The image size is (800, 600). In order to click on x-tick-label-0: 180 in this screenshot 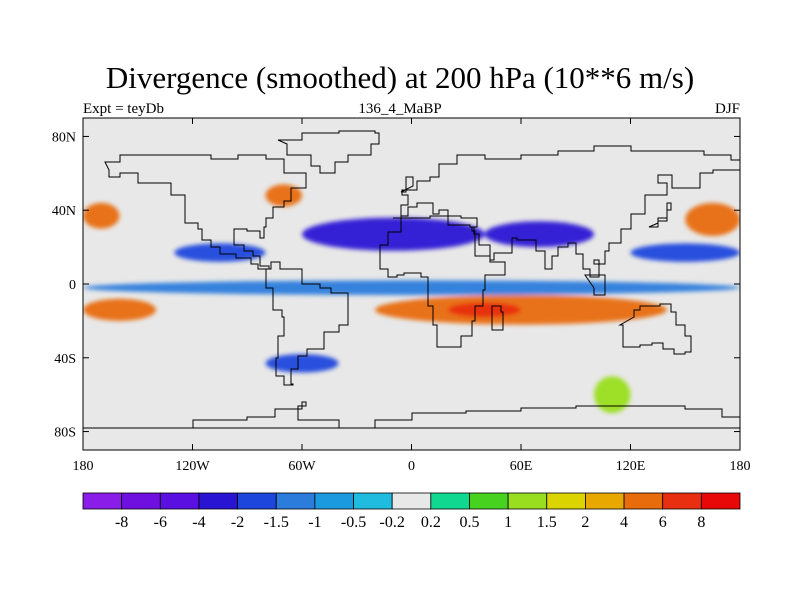, I will do `click(83, 466)`.